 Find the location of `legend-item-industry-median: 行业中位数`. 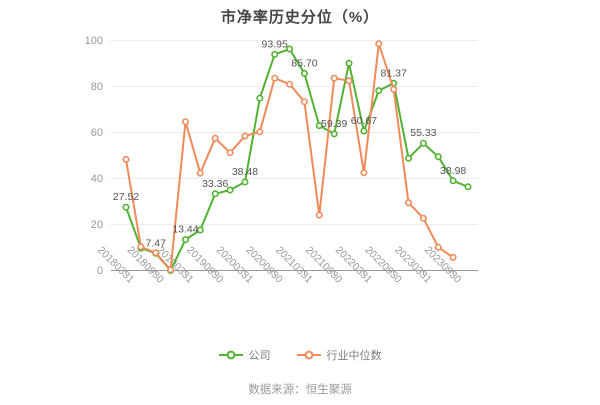

legend-item-industry-median: 行业中位数 is located at coordinates (339, 355).